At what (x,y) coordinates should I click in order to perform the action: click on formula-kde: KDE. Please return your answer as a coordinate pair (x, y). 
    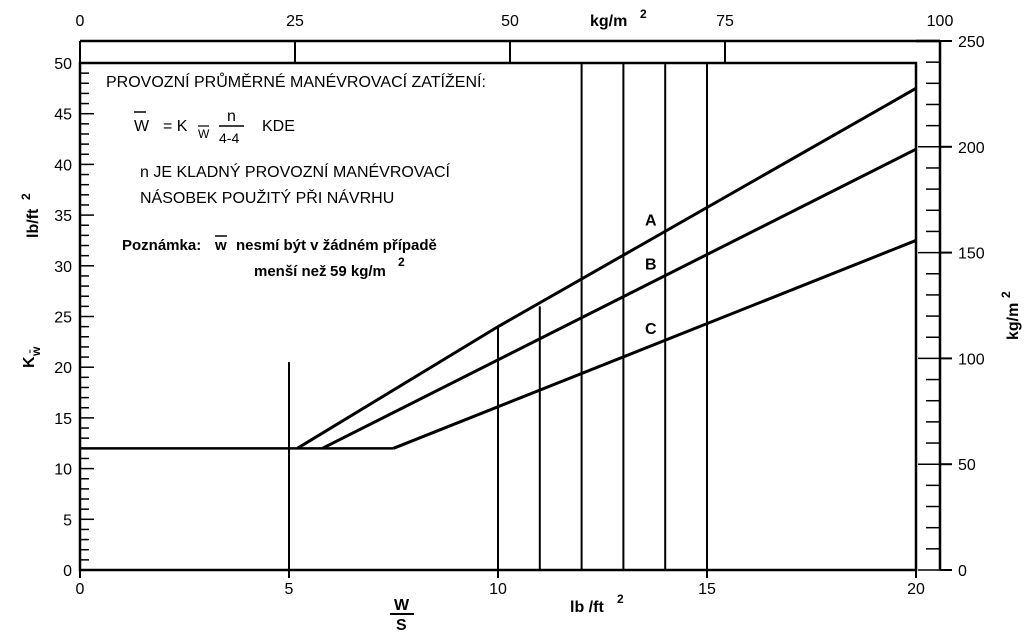
    Looking at the image, I should click on (278, 126).